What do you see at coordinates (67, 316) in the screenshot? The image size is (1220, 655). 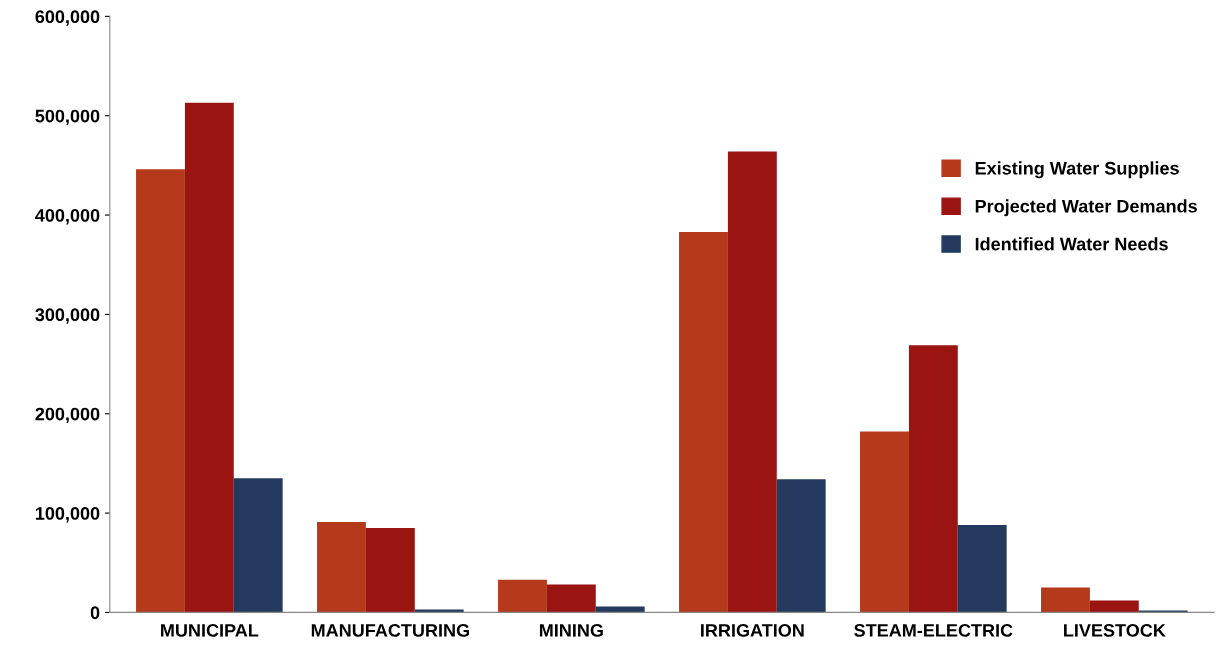 I see `y-tick-label: 300,000` at bounding box center [67, 316].